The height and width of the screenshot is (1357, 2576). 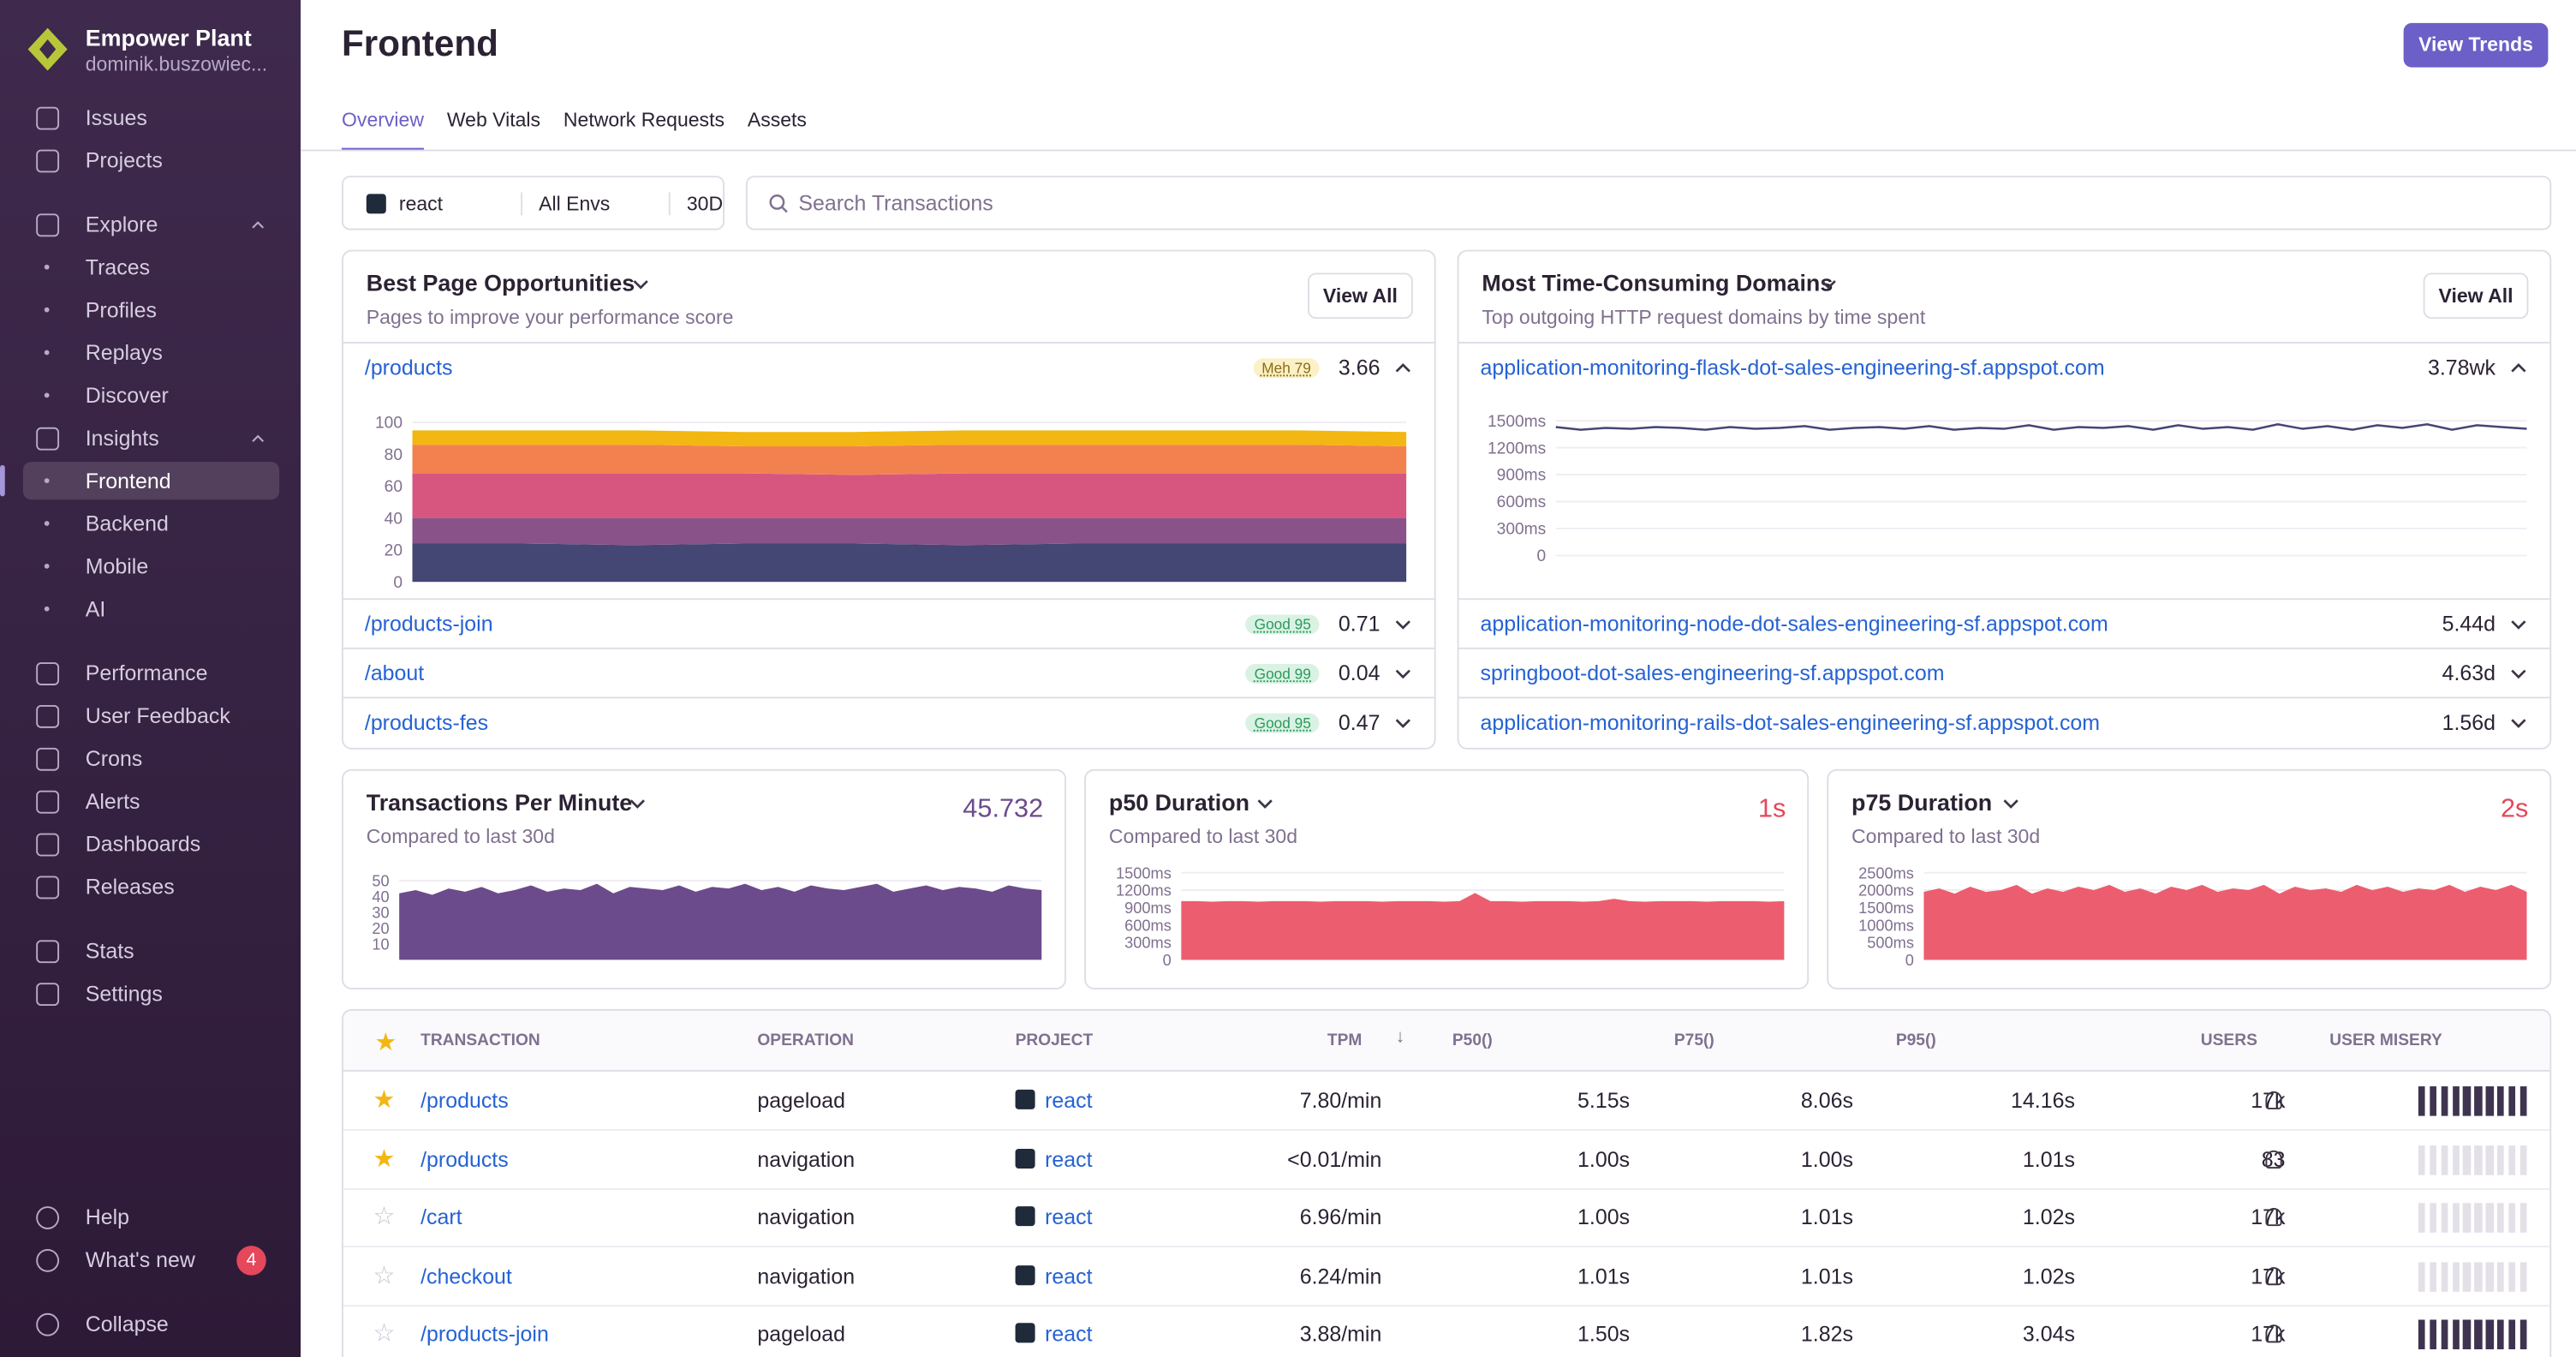 I want to click on nav-label: Help, so click(x=107, y=1217).